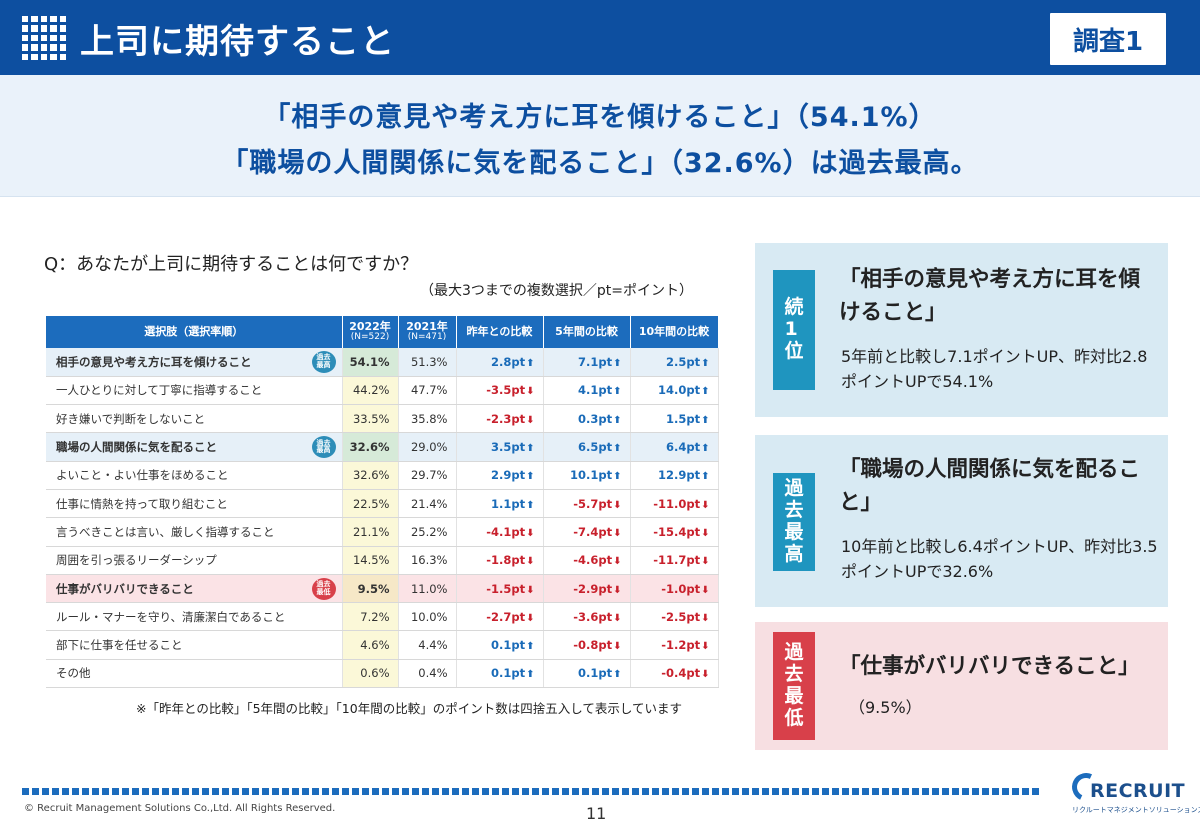  I want to click on diff-value: -2.9pt, so click(593, 588).